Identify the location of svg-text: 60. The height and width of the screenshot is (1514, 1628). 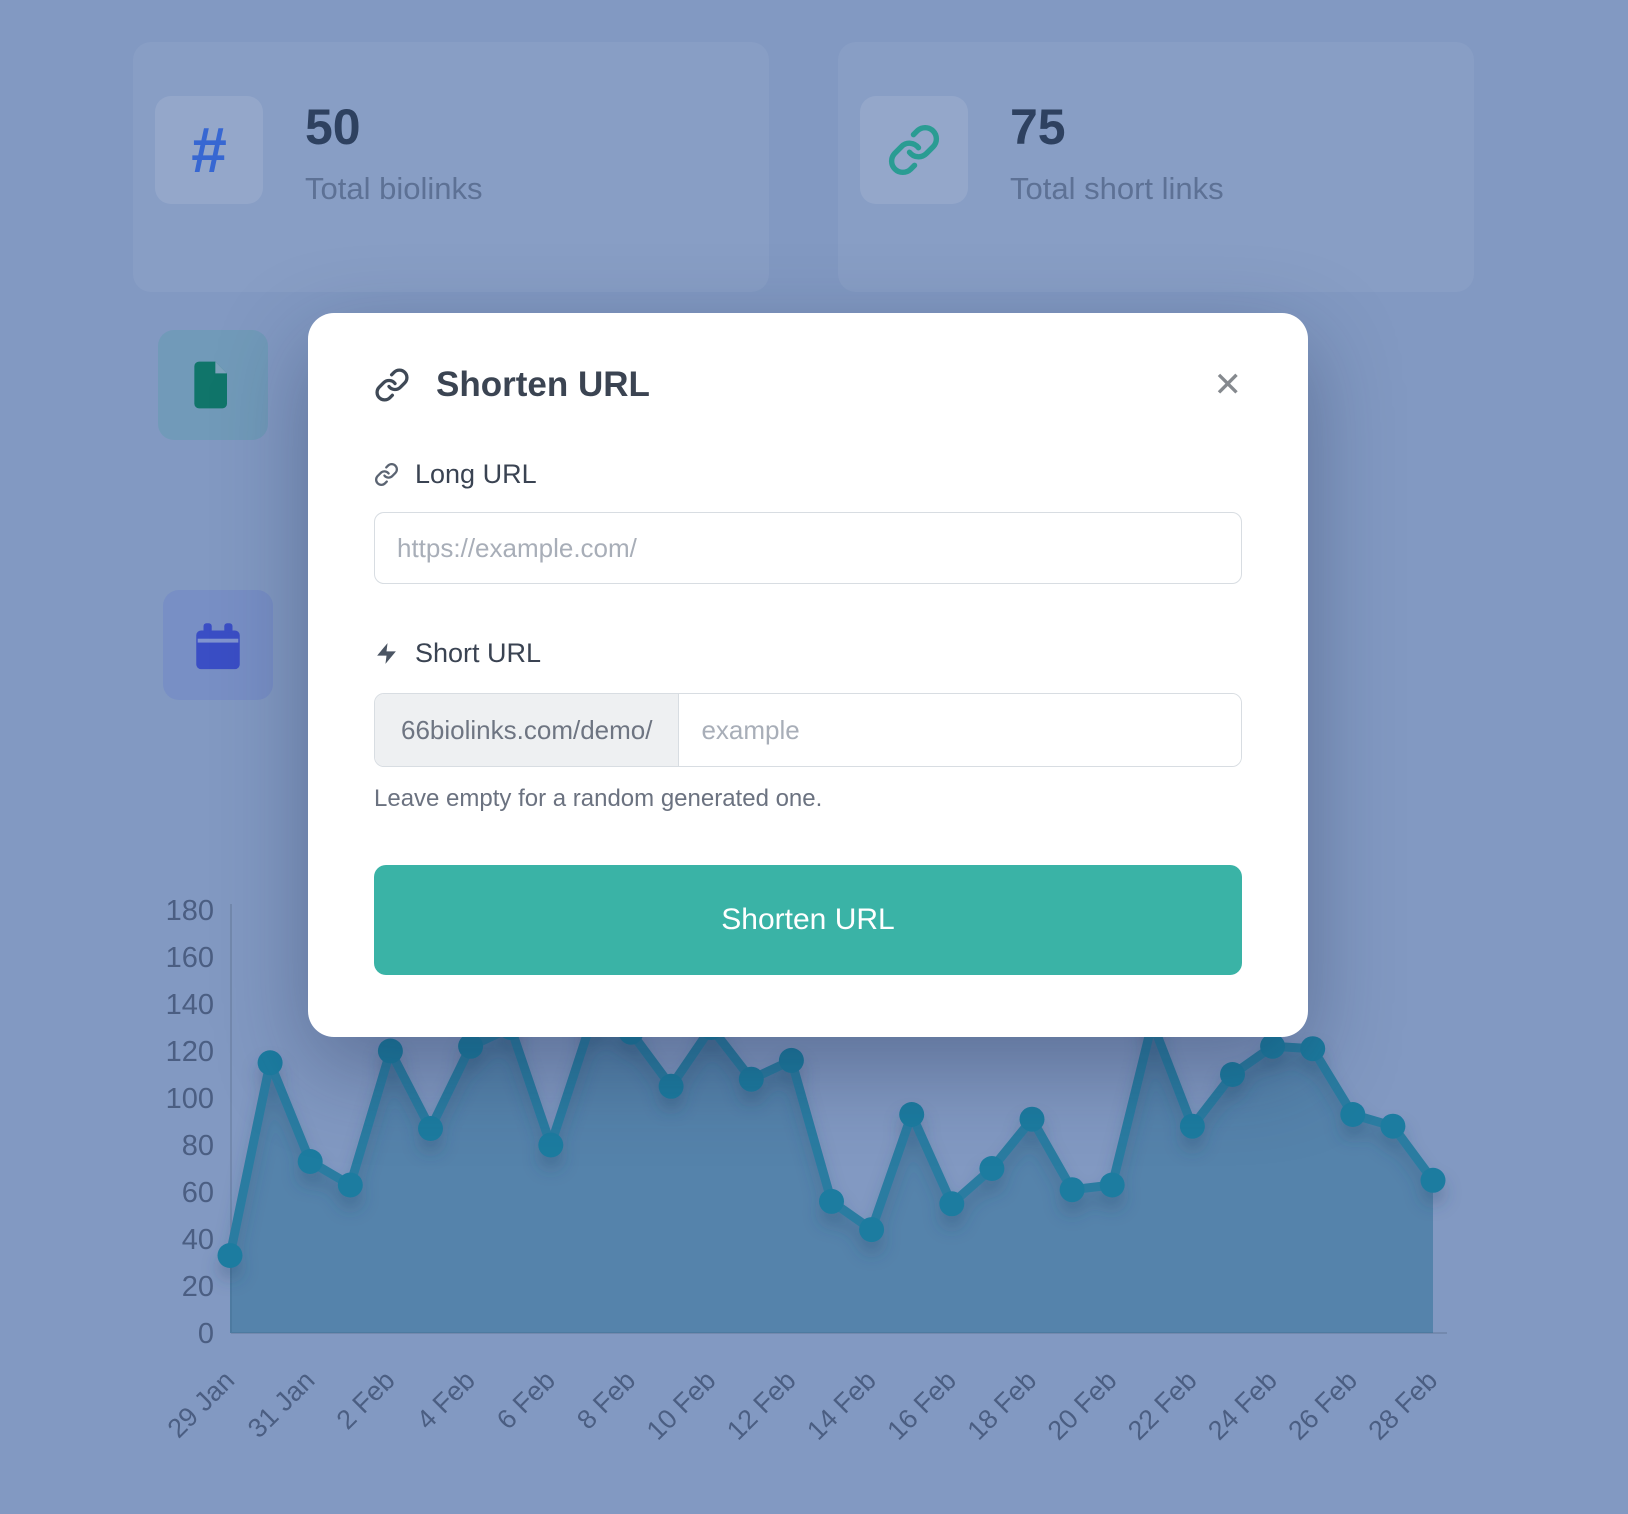
(198, 1193).